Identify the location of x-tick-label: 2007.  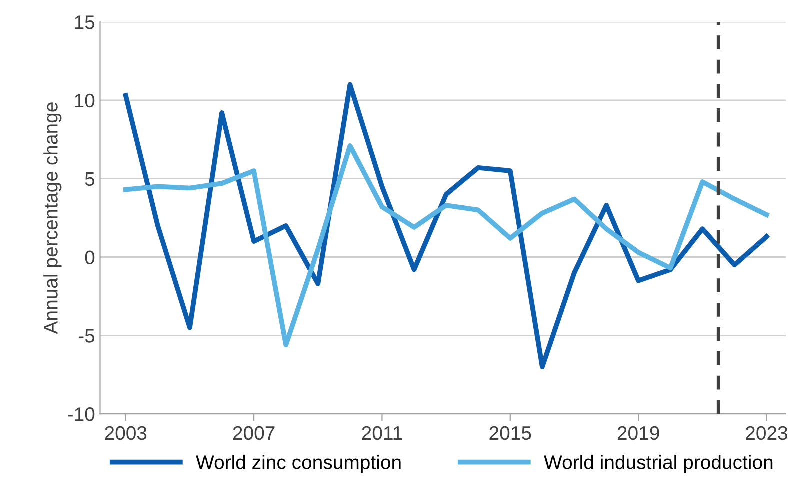
(254, 433).